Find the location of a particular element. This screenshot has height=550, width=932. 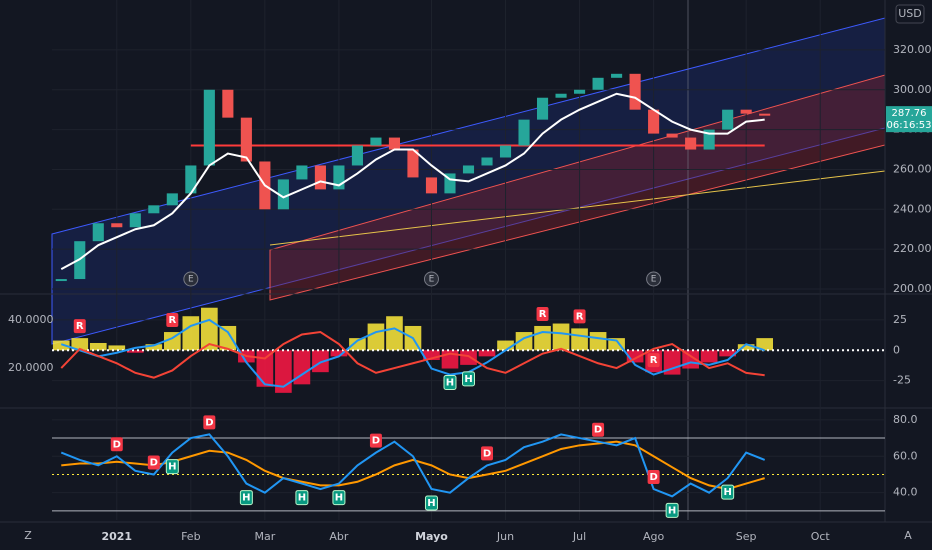

x-tick-label: Feb is located at coordinates (190, 536).